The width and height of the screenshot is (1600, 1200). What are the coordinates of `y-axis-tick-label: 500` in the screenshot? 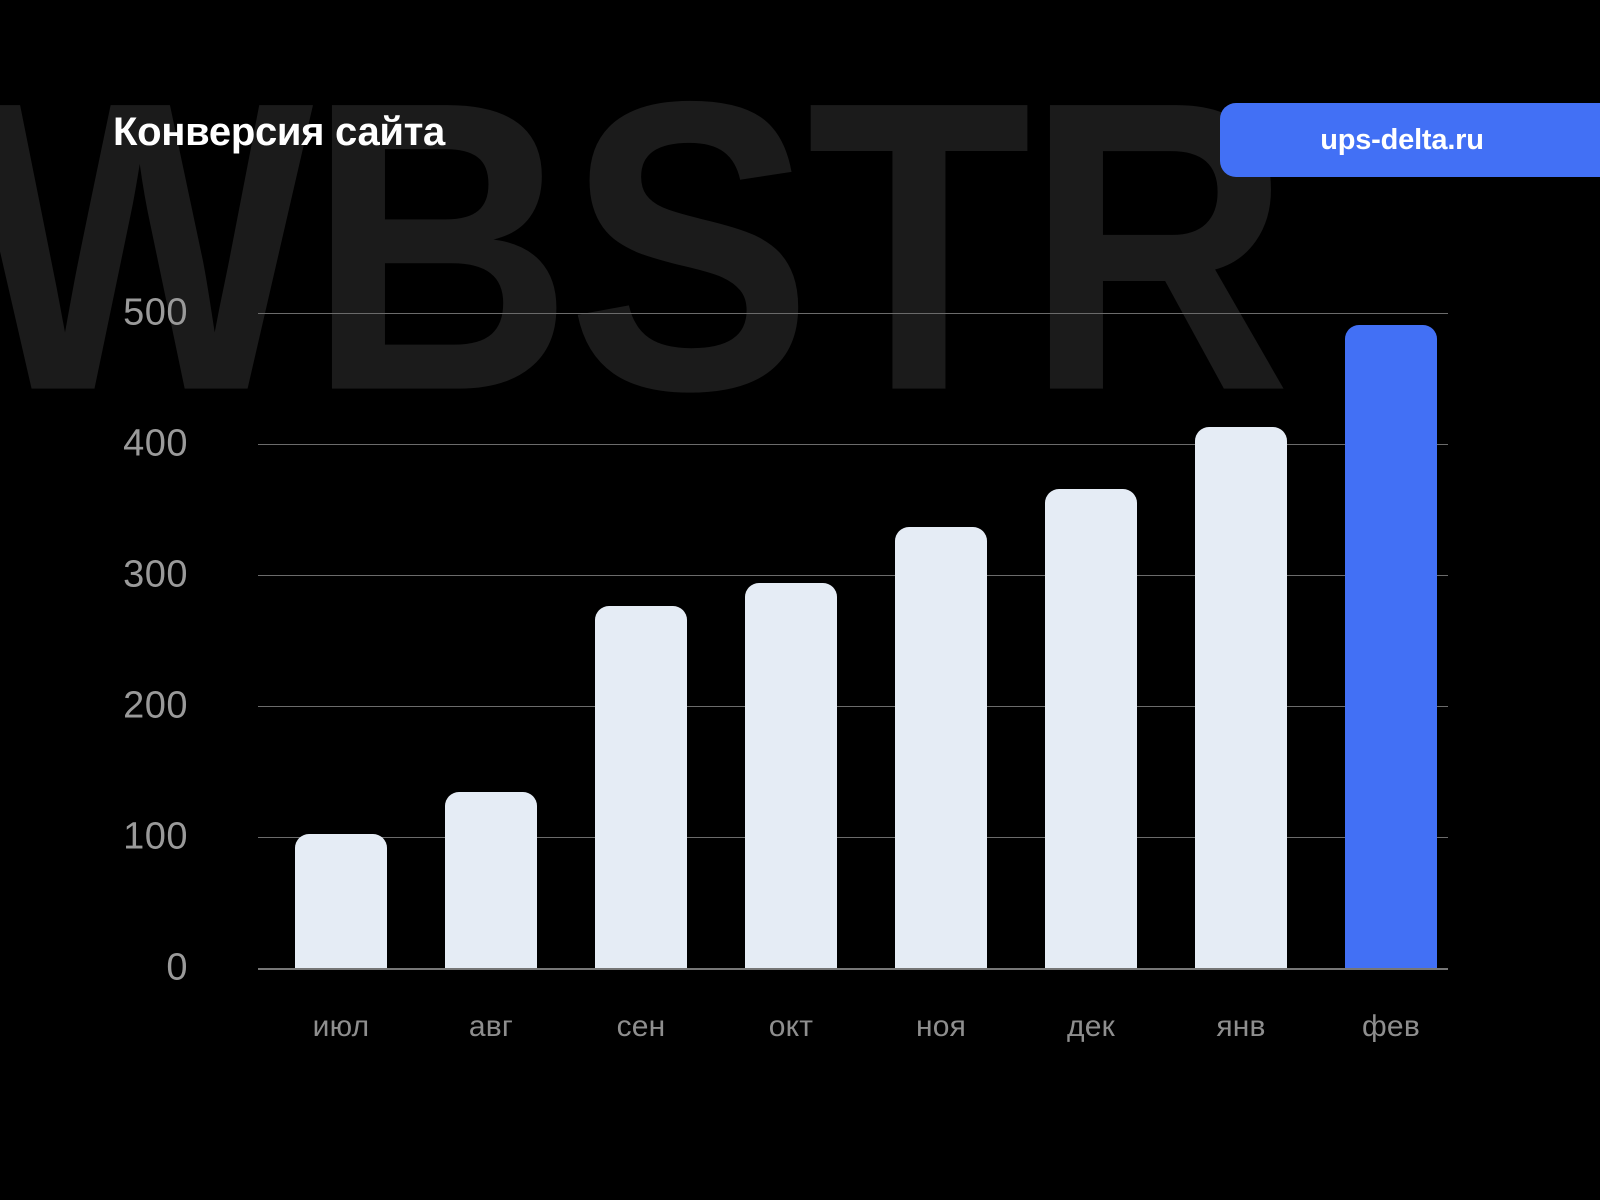 It's located at (155, 312).